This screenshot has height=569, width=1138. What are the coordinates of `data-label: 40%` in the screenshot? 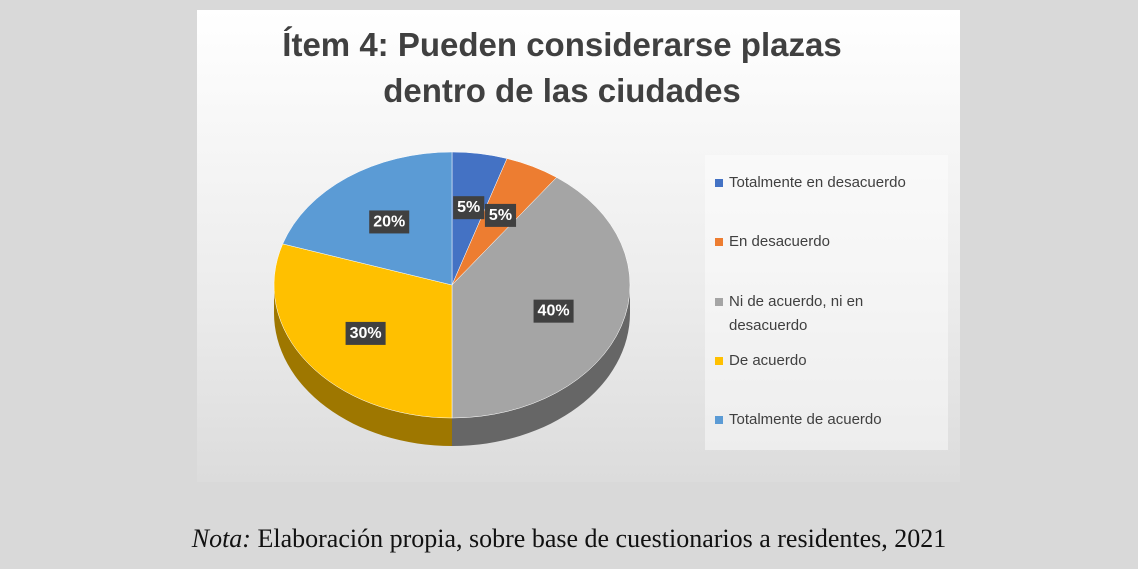 It's located at (554, 311).